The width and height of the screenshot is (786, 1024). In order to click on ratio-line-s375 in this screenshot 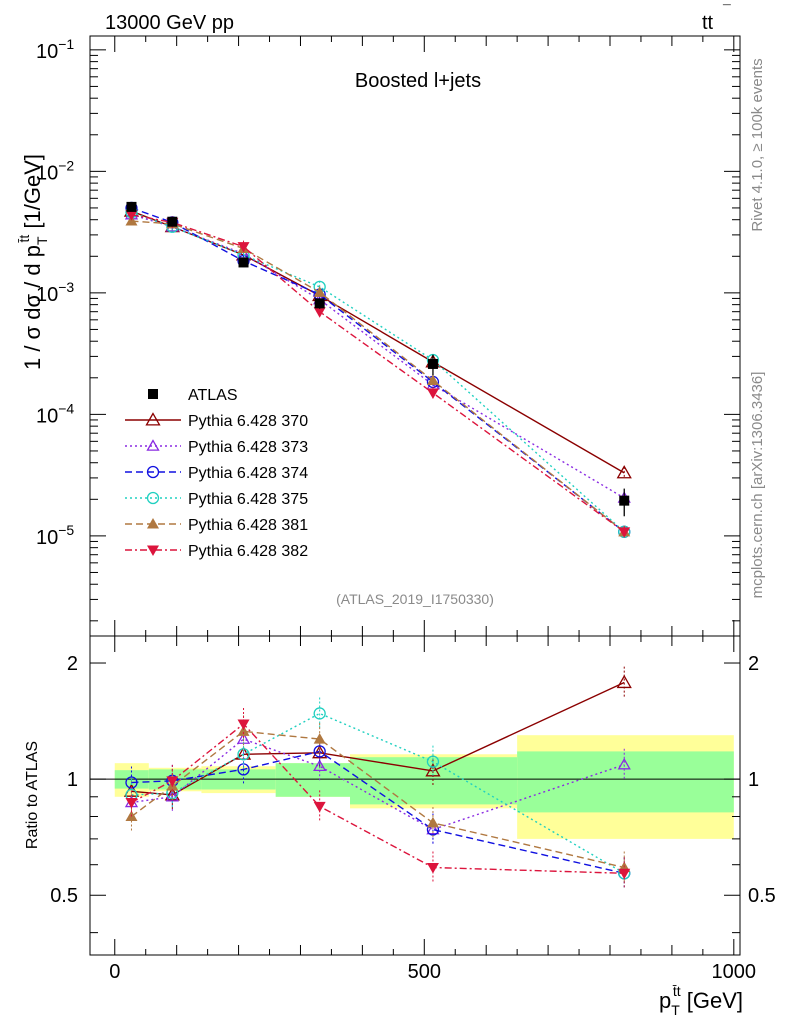, I will do `click(378, 793)`.